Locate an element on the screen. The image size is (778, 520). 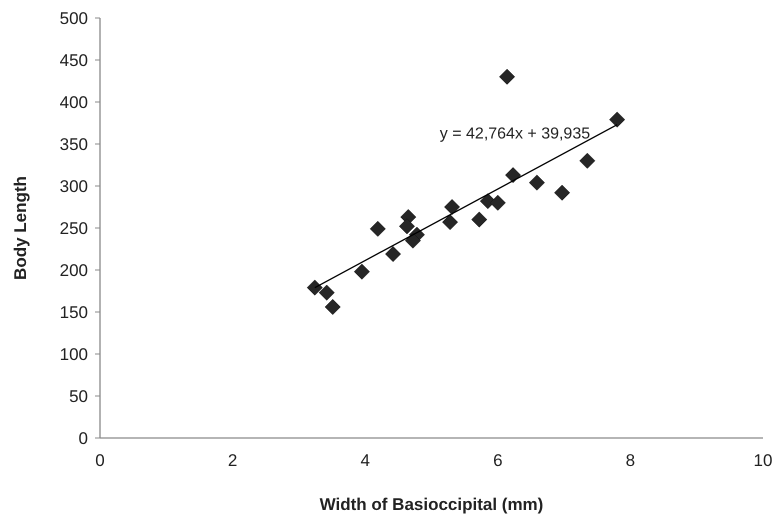
y-tick-label: 300 is located at coordinates (74, 186).